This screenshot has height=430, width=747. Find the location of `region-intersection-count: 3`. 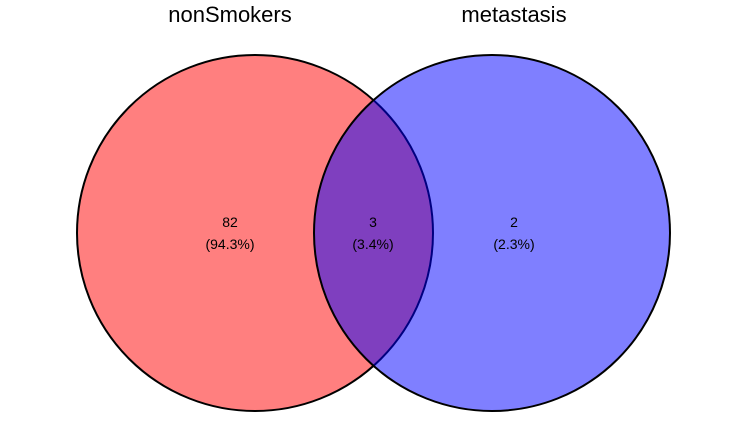

region-intersection-count: 3 is located at coordinates (373, 222).